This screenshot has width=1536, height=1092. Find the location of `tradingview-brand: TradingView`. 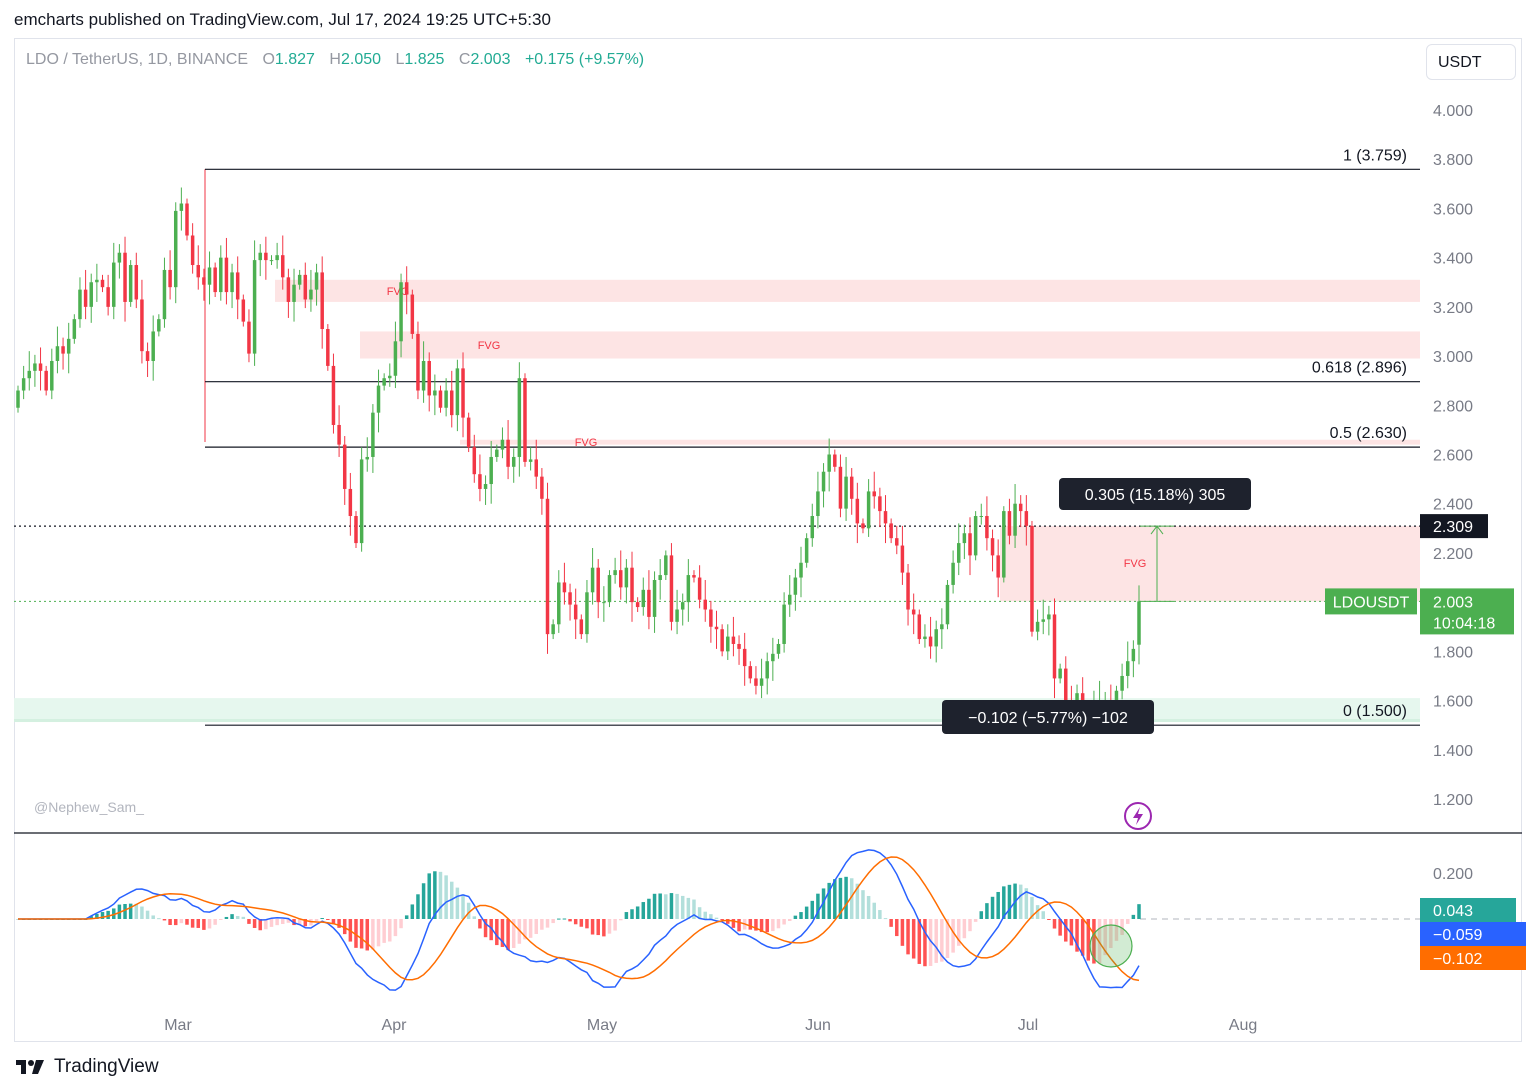

tradingview-brand: TradingView is located at coordinates (86, 1067).